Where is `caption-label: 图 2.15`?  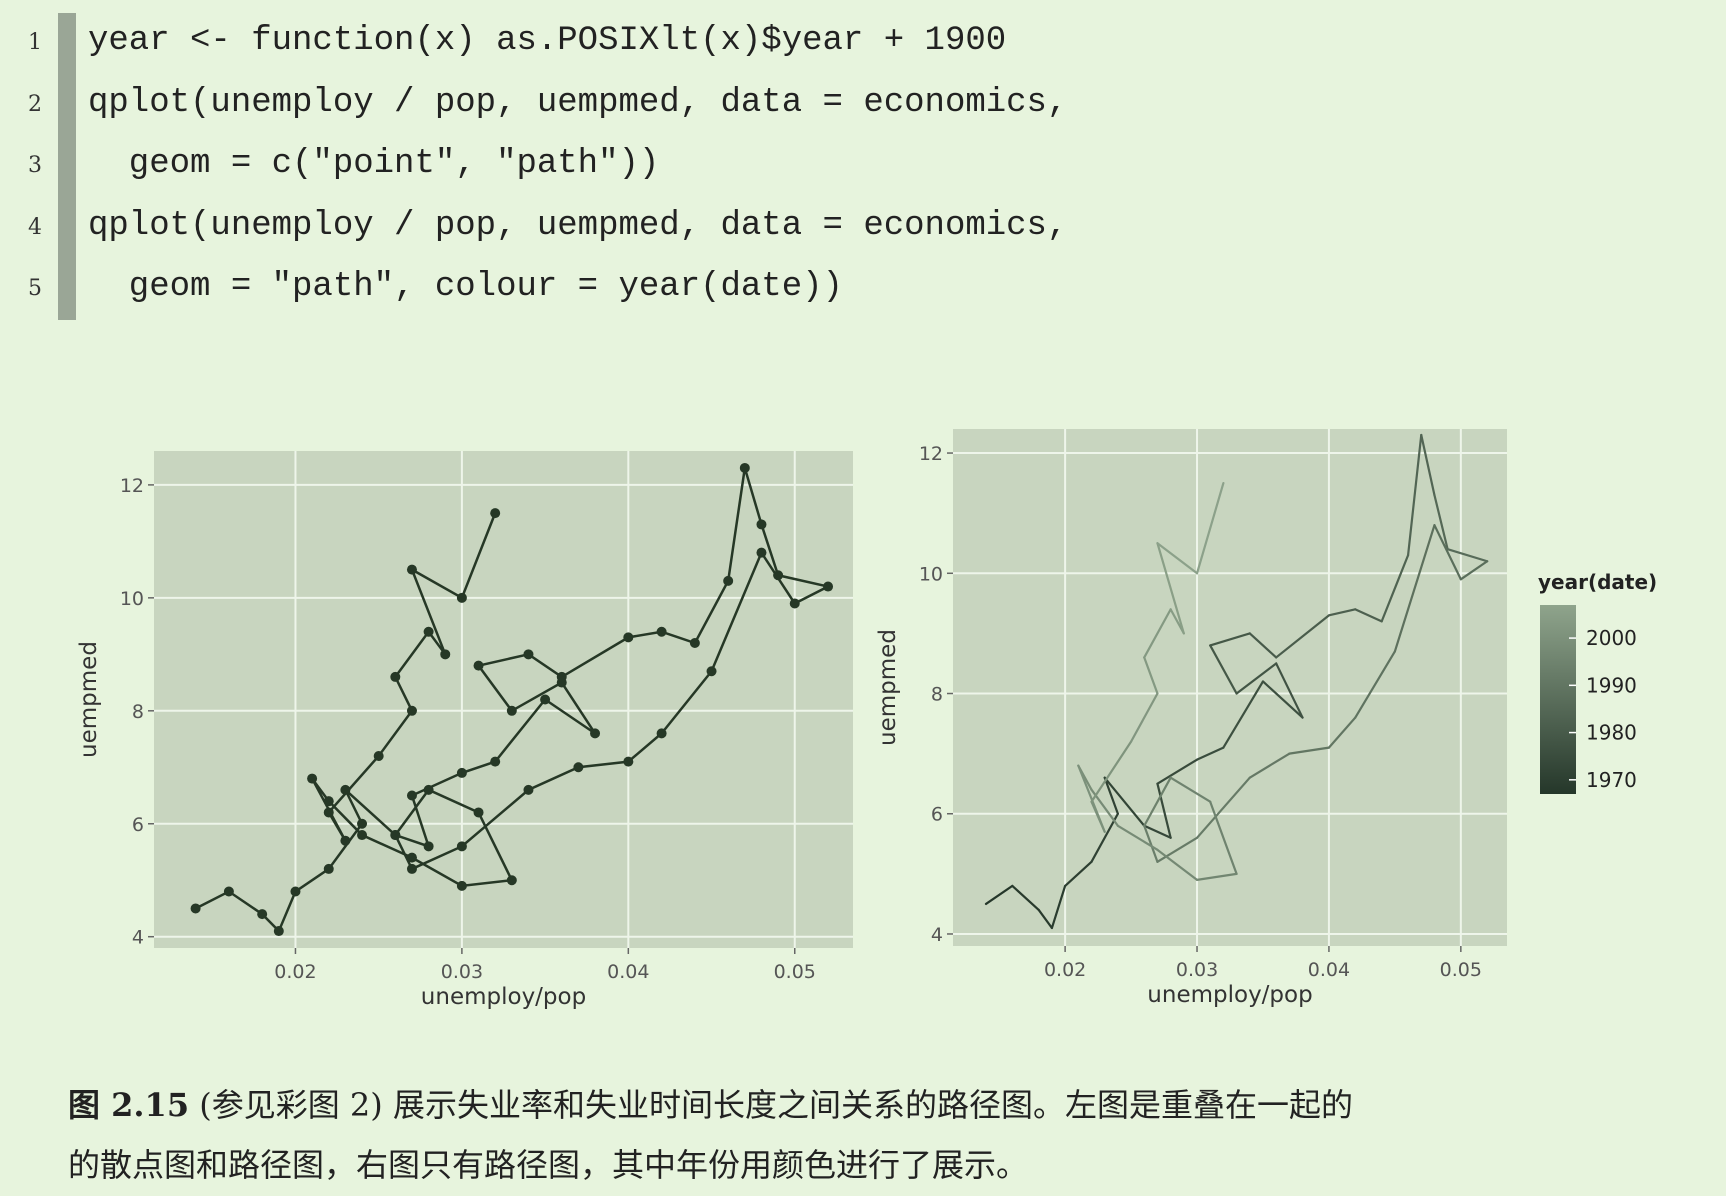
caption-label: 图 2.15 is located at coordinates (129, 1105).